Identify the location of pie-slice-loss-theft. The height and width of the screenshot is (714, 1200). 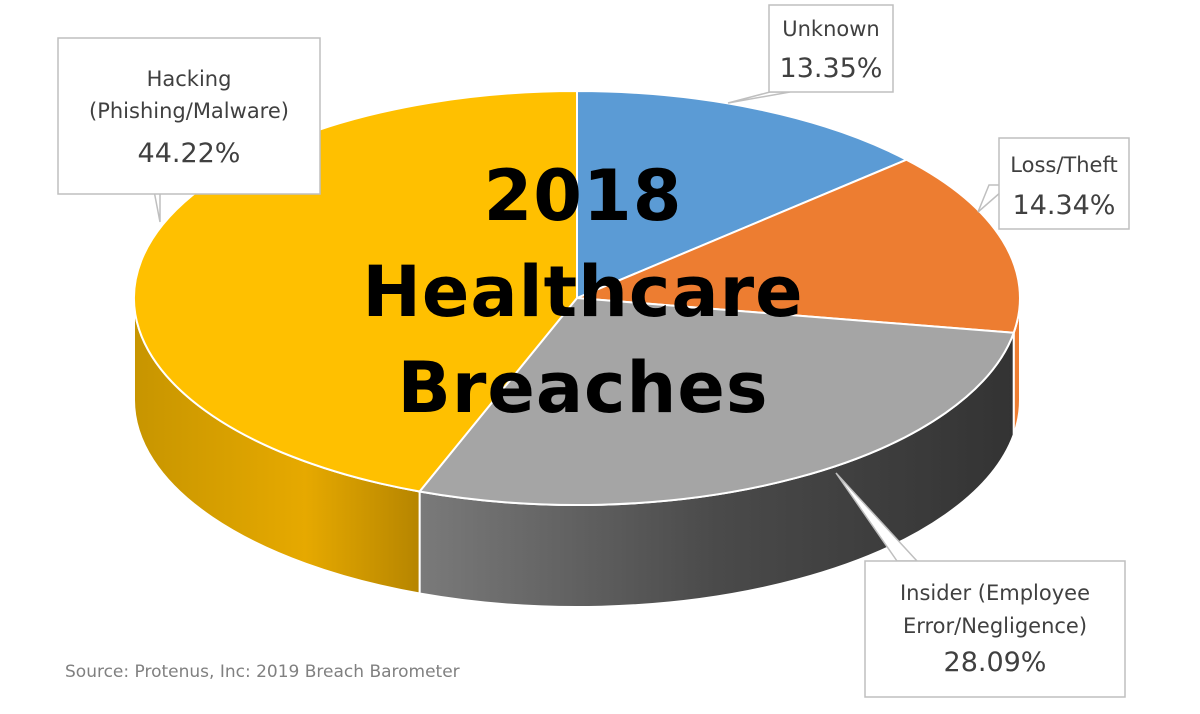
(798, 246).